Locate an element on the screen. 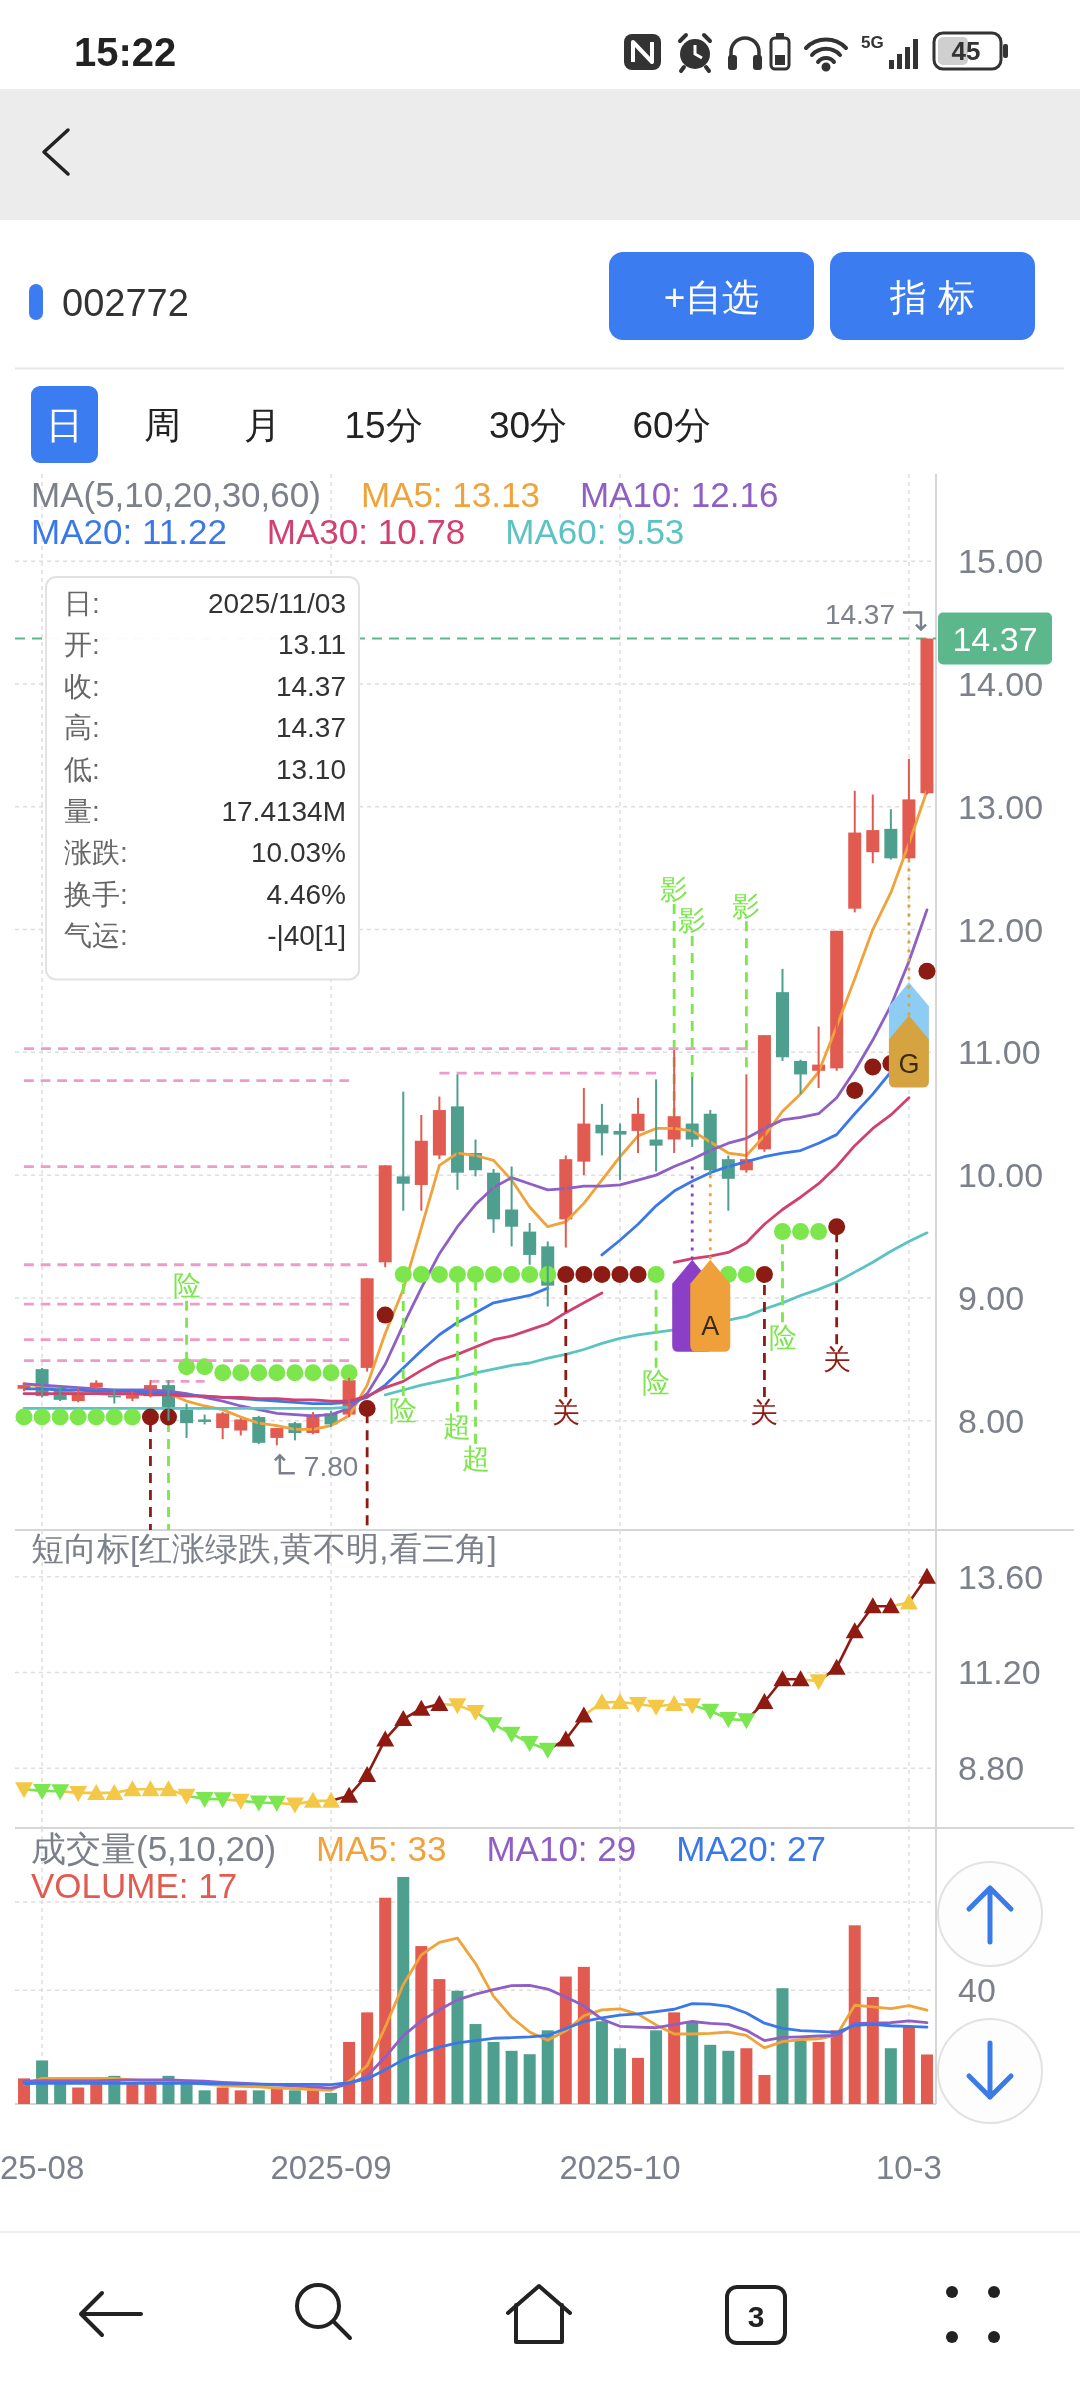 The height and width of the screenshot is (2400, 1080). annotation: 10.03% is located at coordinates (298, 853).